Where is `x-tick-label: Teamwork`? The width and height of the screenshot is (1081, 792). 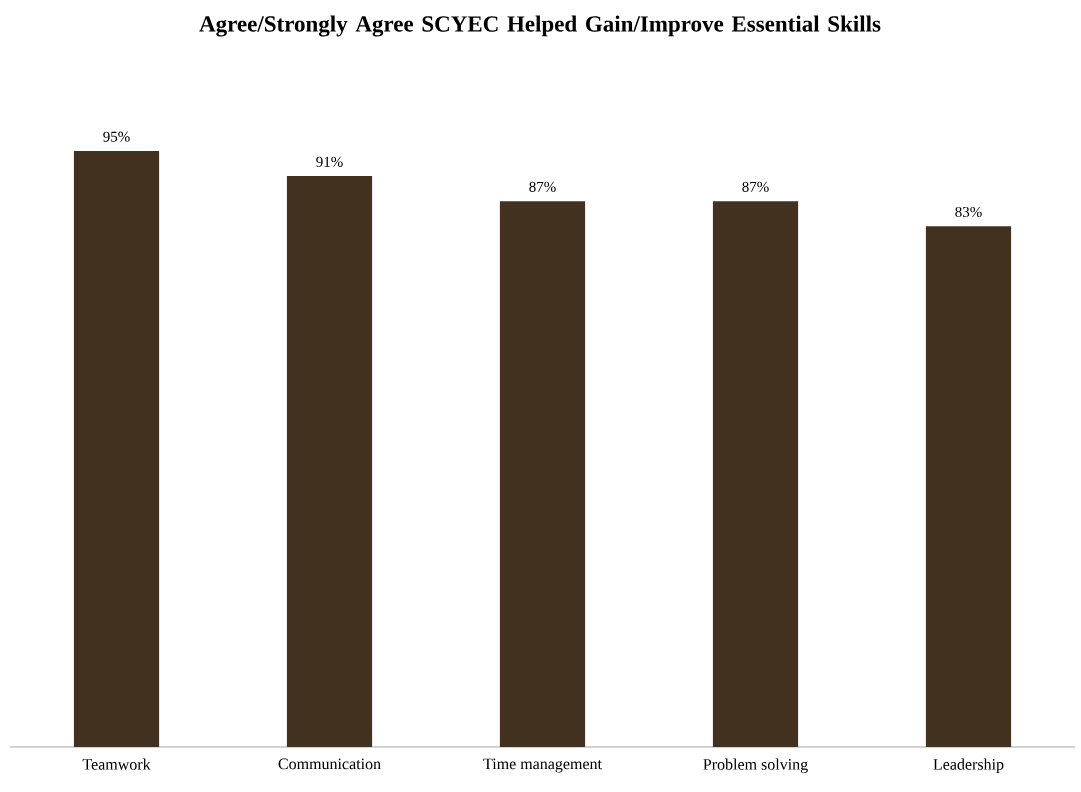
x-tick-label: Teamwork is located at coordinates (116, 764).